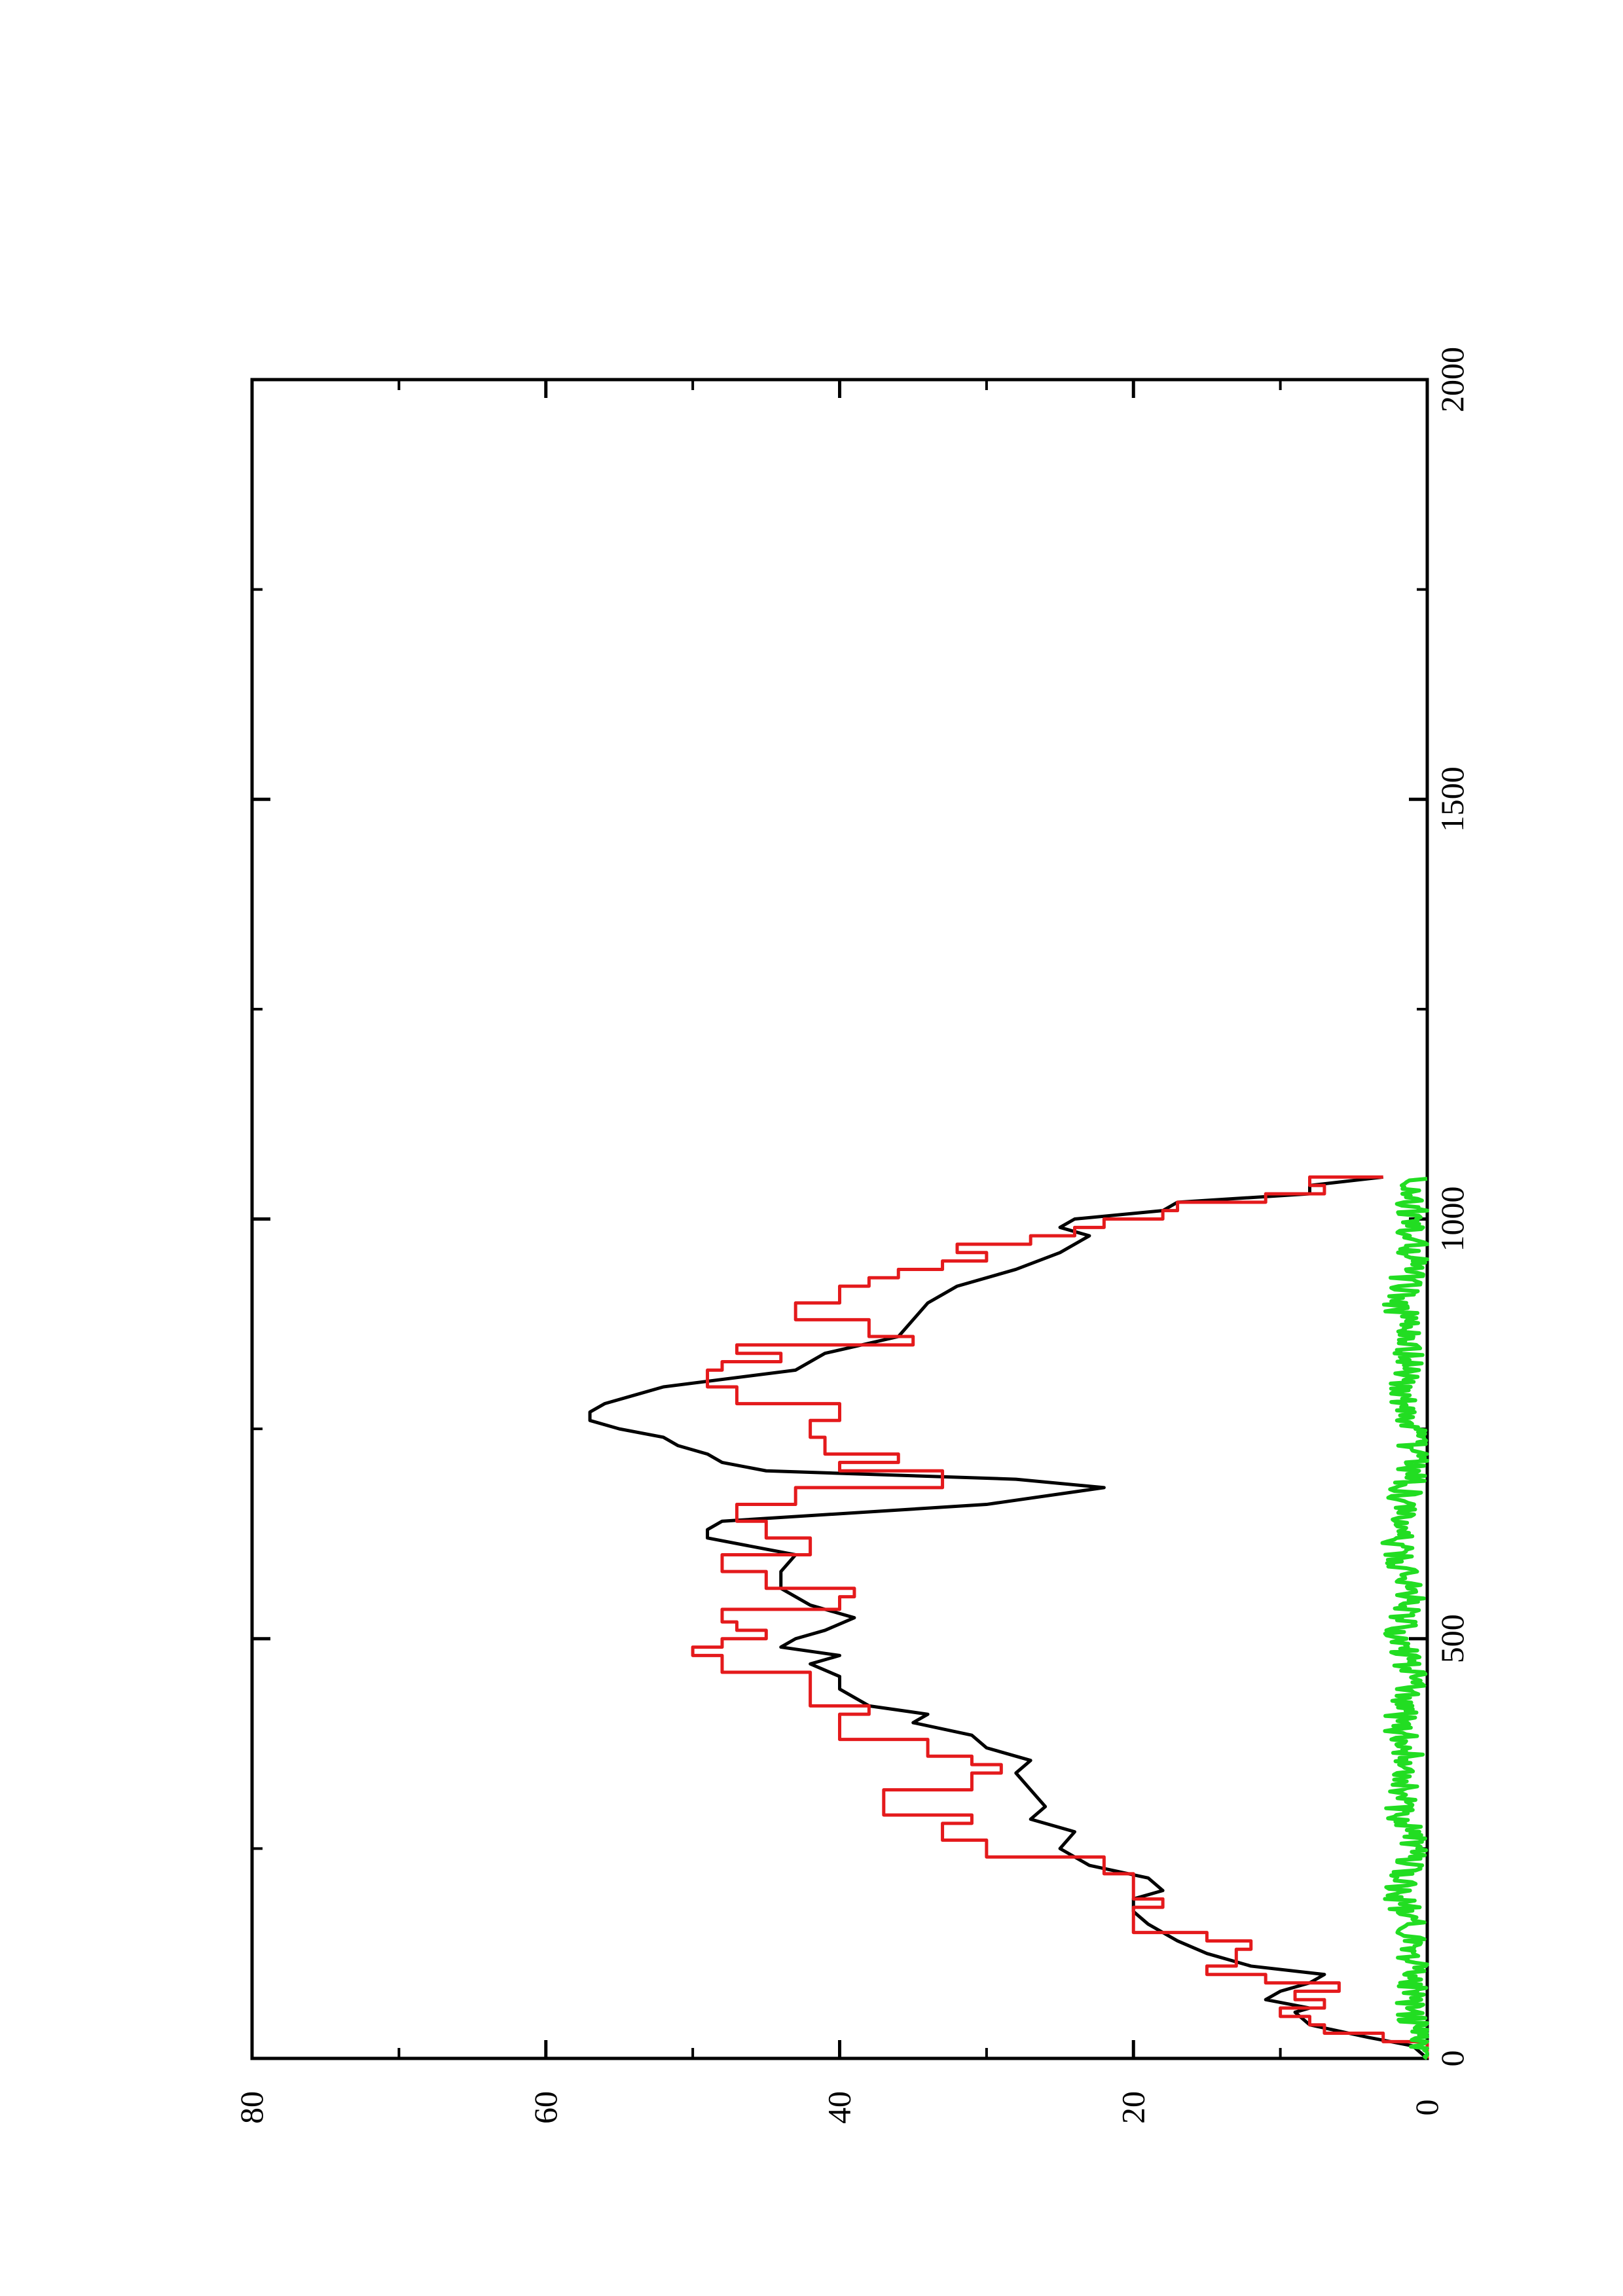 This screenshot has height=2296, width=1623. Describe the element at coordinates (1452, 1219) in the screenshot. I see `x-tick-label: 1000` at that location.